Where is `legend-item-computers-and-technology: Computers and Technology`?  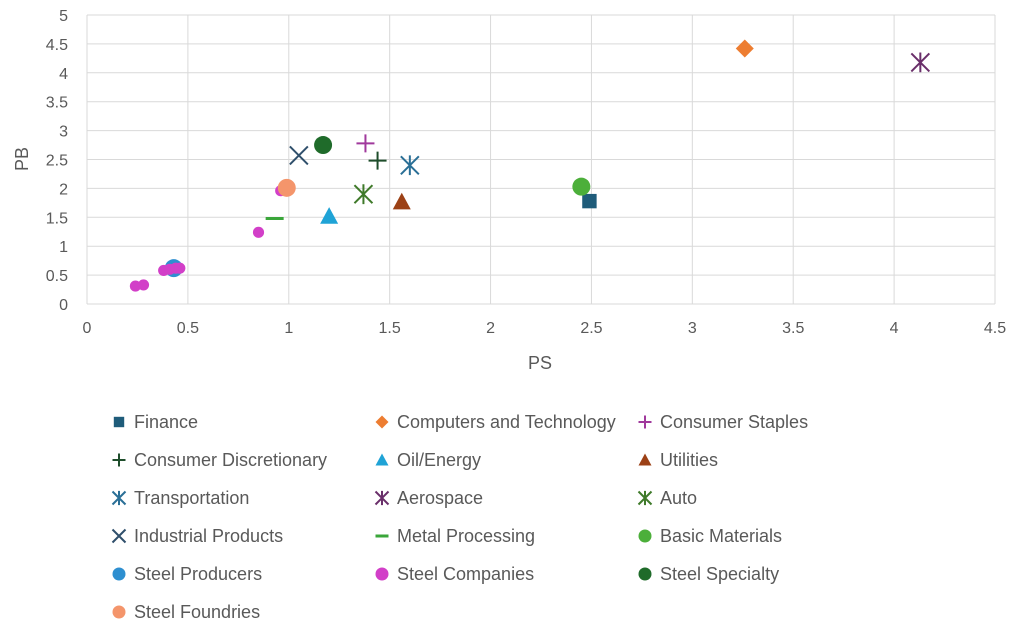 legend-item-computers-and-technology: Computers and Technology is located at coordinates (502, 422).